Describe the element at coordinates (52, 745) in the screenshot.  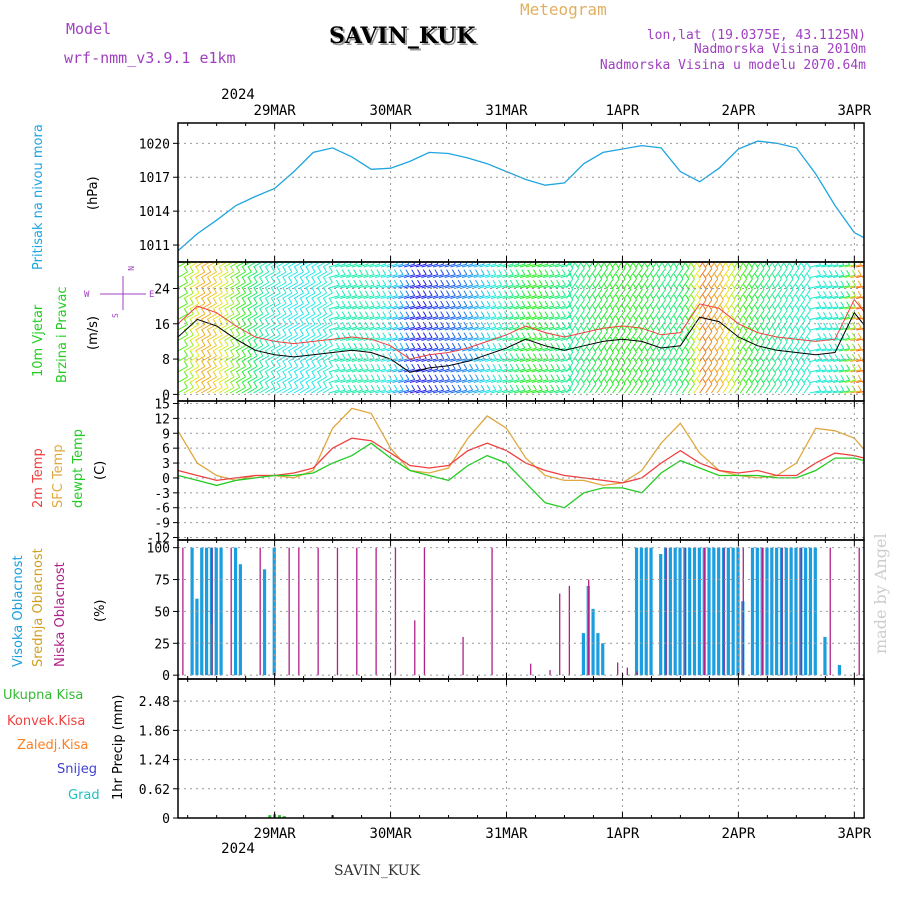
I see `precip-legend-frozen: Zaledj.Kisa` at that location.